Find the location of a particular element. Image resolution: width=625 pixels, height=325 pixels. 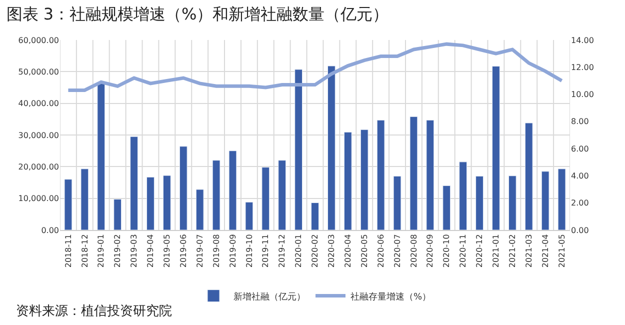

y-tick-label: 50,000.00 is located at coordinates (38, 71).